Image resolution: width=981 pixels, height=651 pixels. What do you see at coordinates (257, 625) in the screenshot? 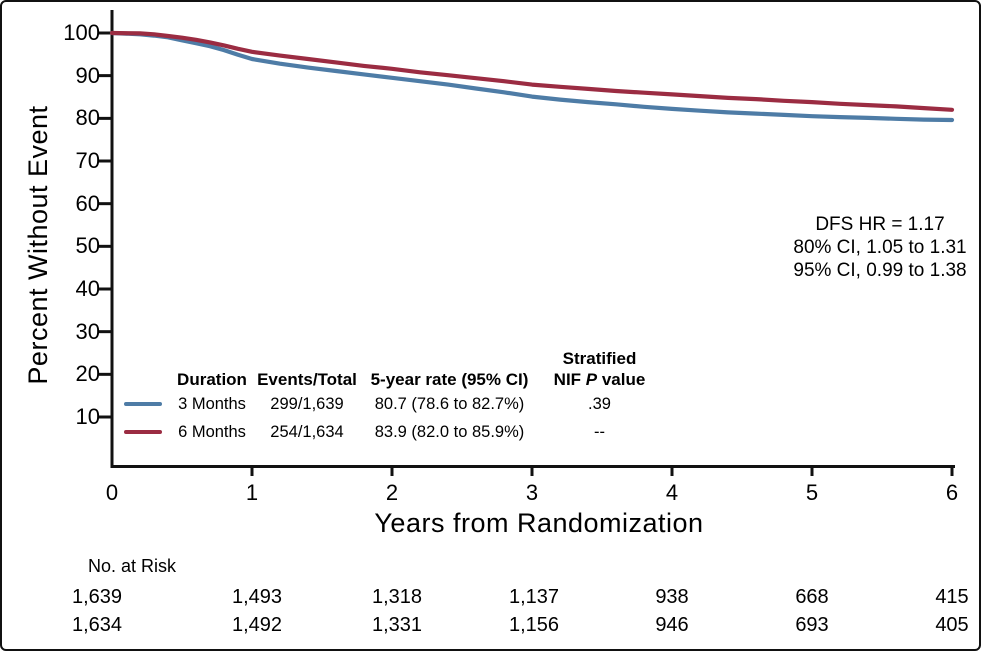
I see `risk-count: 1,492` at bounding box center [257, 625].